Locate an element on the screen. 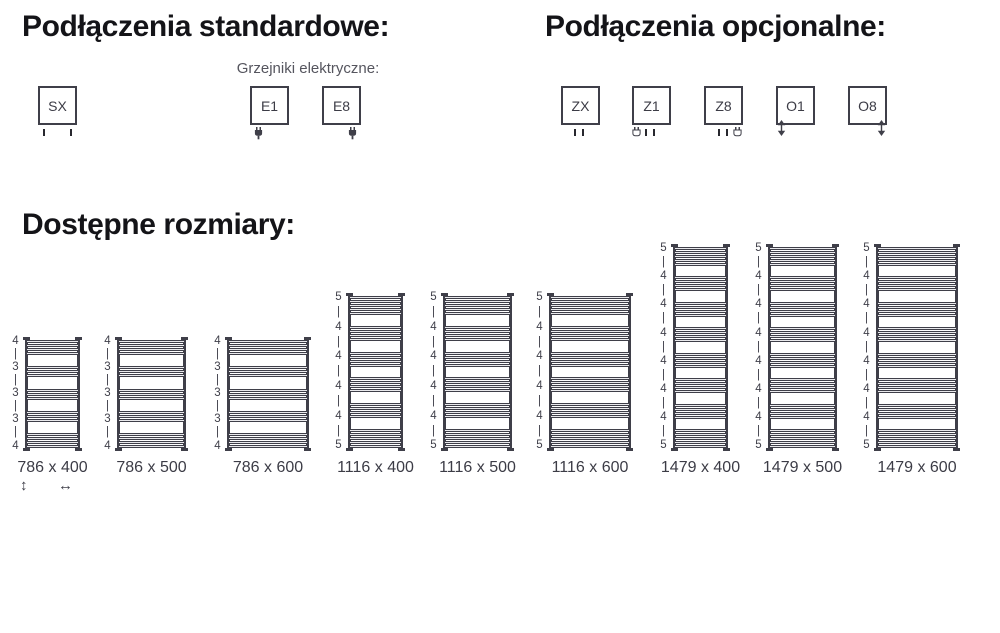 This screenshot has width=1000, height=633. connection-z1: Z1 is located at coordinates (651, 111).